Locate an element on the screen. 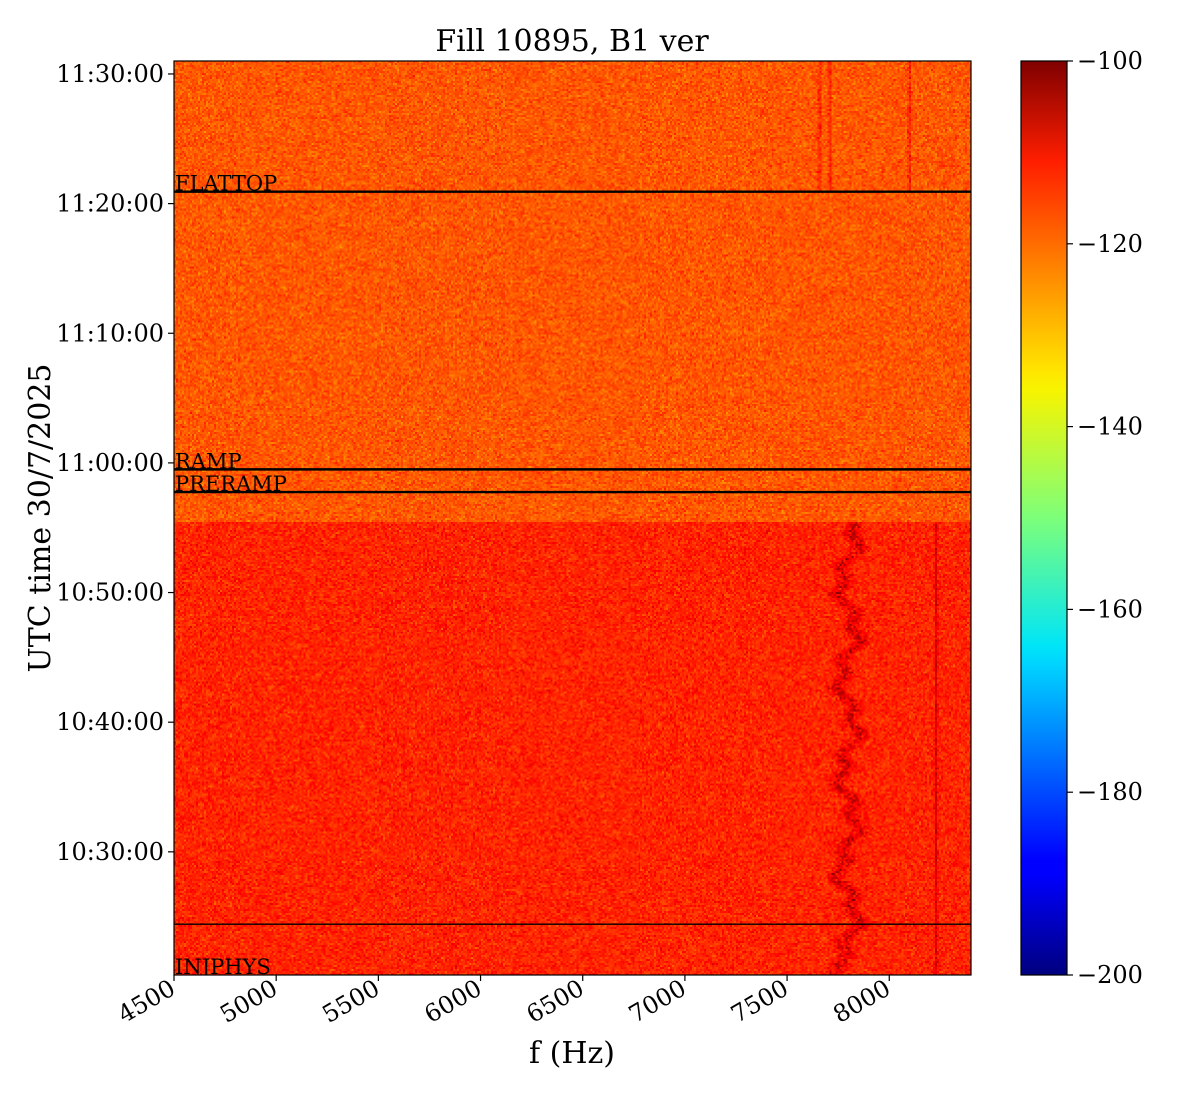 The image size is (1200, 1100). x-tick-label: 6500 is located at coordinates (555, 1001).